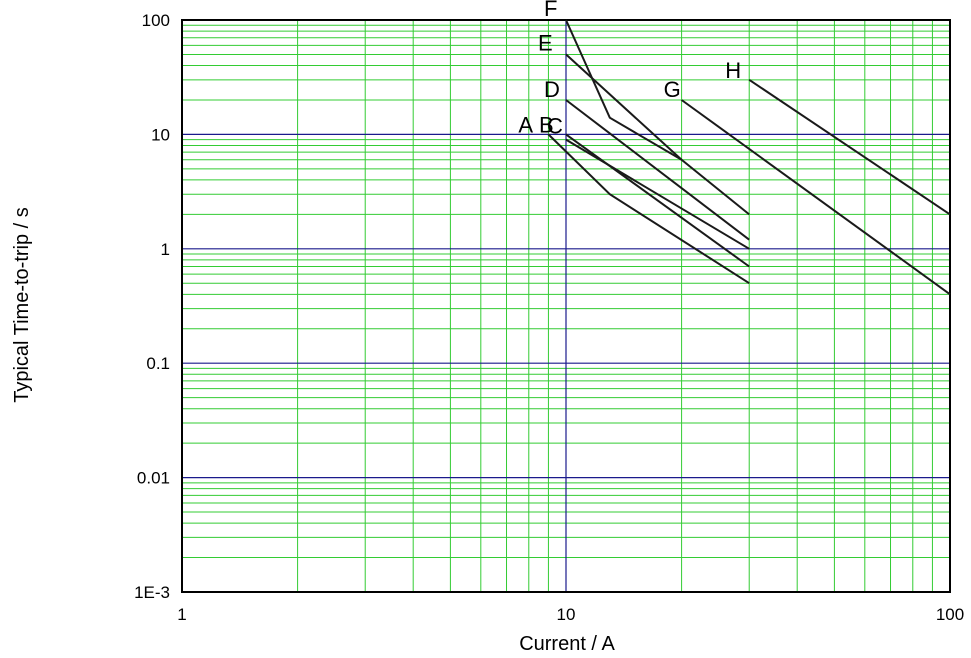  What do you see at coordinates (624, 90) in the screenshot?
I see `series-f-line` at bounding box center [624, 90].